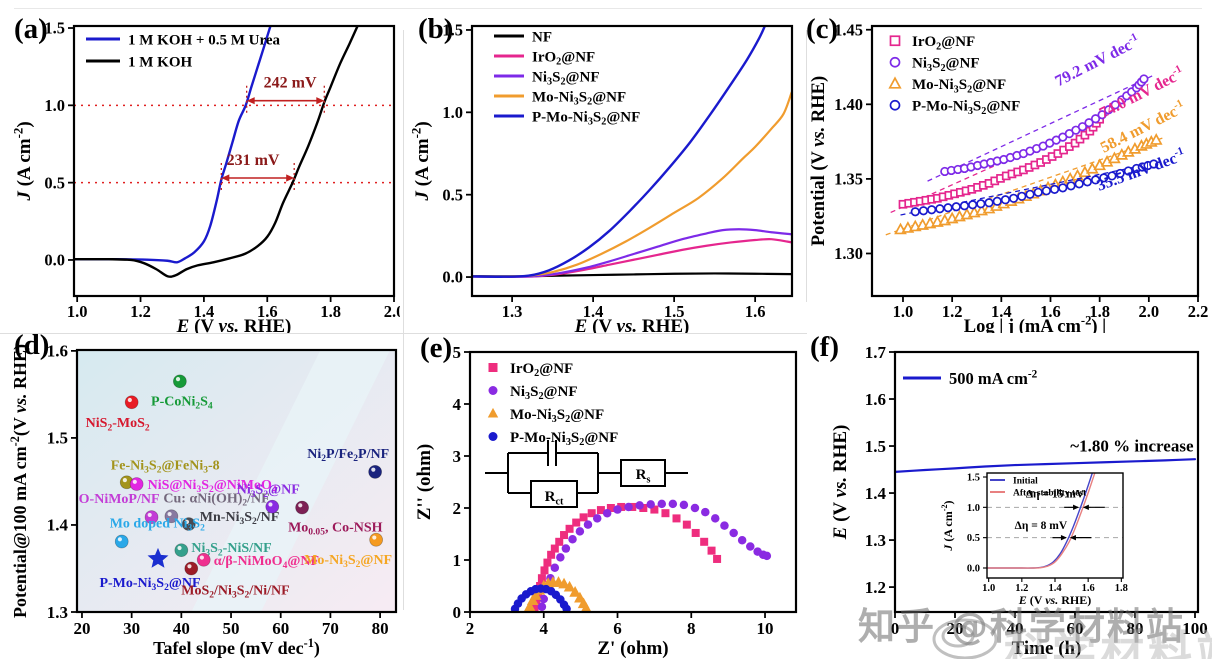  What do you see at coordinates (943, 43) in the screenshot?
I see `legend-label: IrO2@NF` at bounding box center [943, 43].